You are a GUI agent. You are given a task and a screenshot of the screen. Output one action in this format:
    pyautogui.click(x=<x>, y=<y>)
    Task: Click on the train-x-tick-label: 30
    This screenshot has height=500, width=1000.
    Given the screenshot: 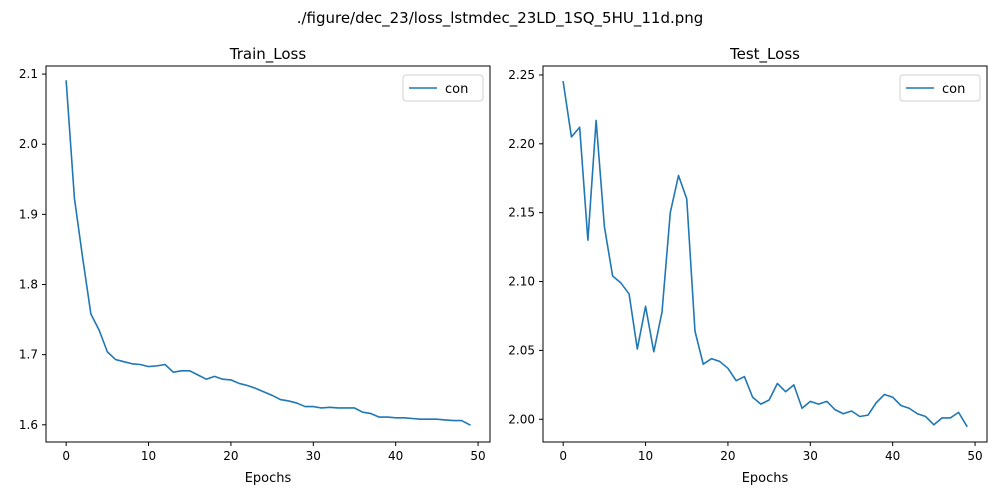 What is the action you would take?
    pyautogui.click(x=313, y=456)
    